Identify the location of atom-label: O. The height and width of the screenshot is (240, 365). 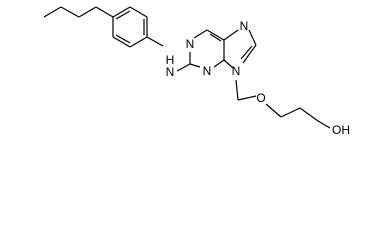
(260, 98).